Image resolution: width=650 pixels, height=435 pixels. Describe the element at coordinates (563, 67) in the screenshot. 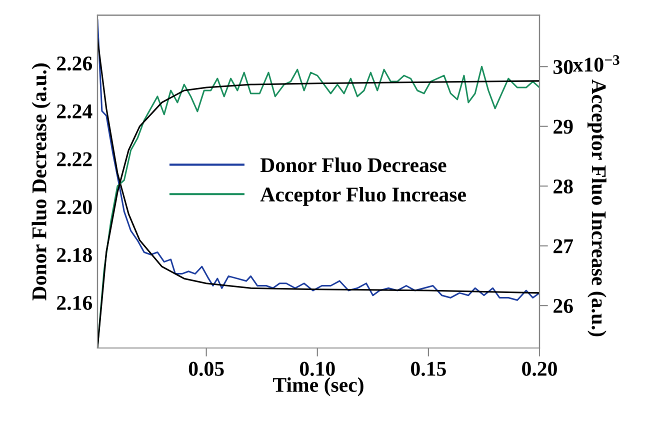

I see `y2-tick-label: 30` at that location.